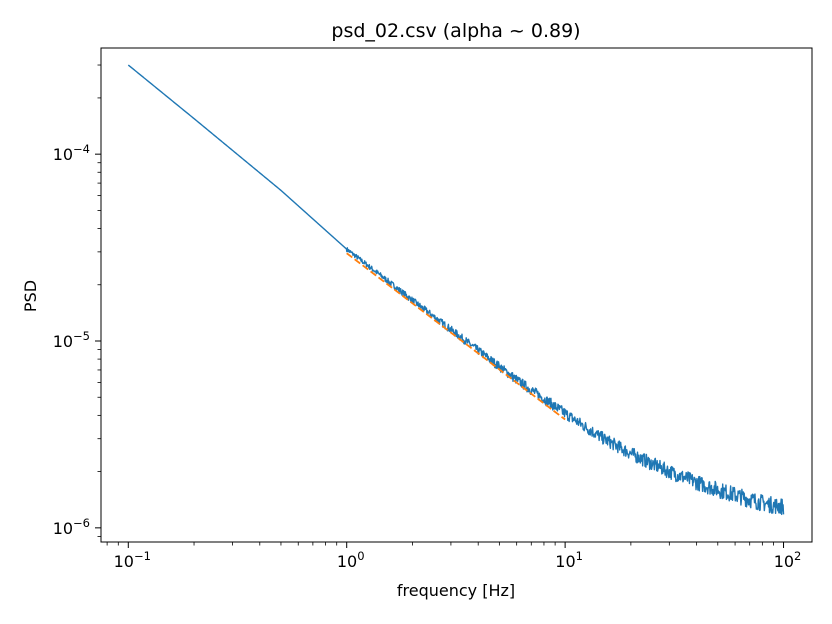 The height and width of the screenshot is (624, 832). What do you see at coordinates (71, 153) in the screenshot?
I see `y-tick-label: 10⁻⁴` at bounding box center [71, 153].